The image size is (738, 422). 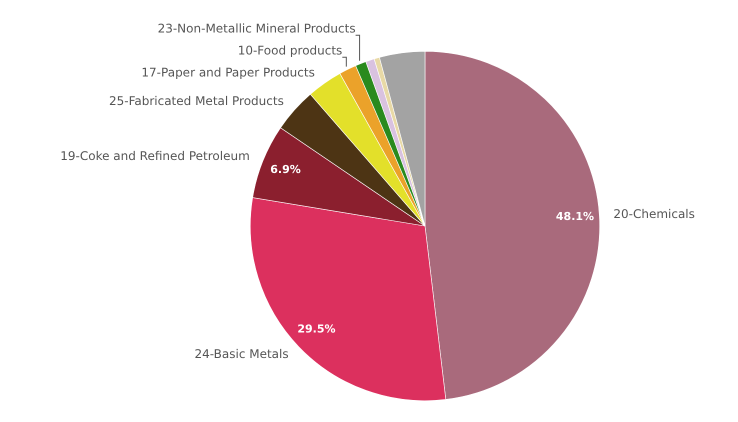 What do you see at coordinates (316, 329) in the screenshot?
I see `data-label: 29.5%` at bounding box center [316, 329].